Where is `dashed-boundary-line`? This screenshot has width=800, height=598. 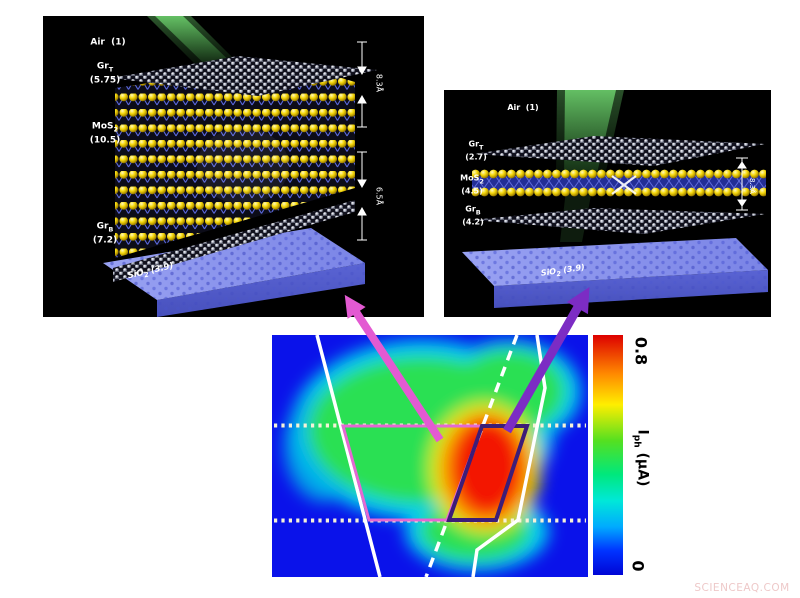 dashed-boundary-line is located at coordinates (471, 456).